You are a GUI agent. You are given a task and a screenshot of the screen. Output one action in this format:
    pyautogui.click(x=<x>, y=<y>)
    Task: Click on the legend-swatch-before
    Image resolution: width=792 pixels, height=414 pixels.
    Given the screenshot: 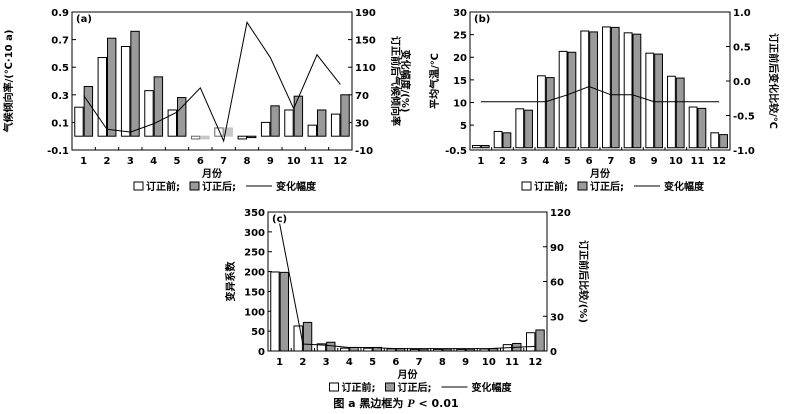 What is the action you would take?
    pyautogui.click(x=334, y=387)
    